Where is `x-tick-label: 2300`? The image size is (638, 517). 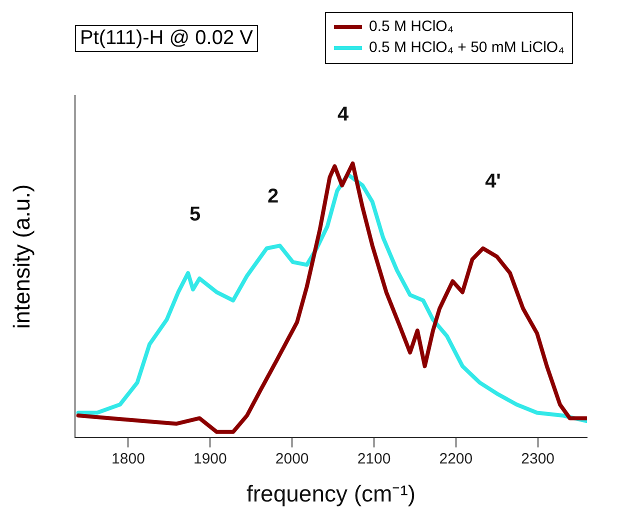 x-tick-label: 2300 is located at coordinates (538, 459).